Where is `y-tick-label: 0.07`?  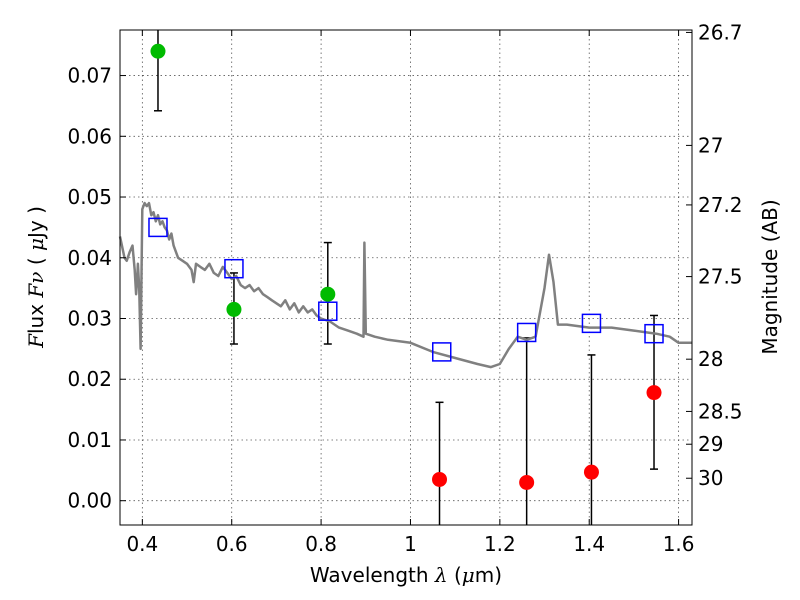 y-tick-label: 0.07 is located at coordinates (89, 76).